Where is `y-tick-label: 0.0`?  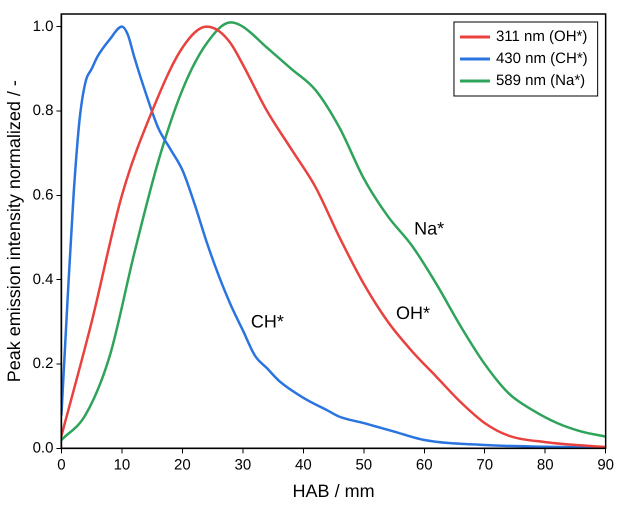 y-tick-label: 0.0 is located at coordinates (43, 448).